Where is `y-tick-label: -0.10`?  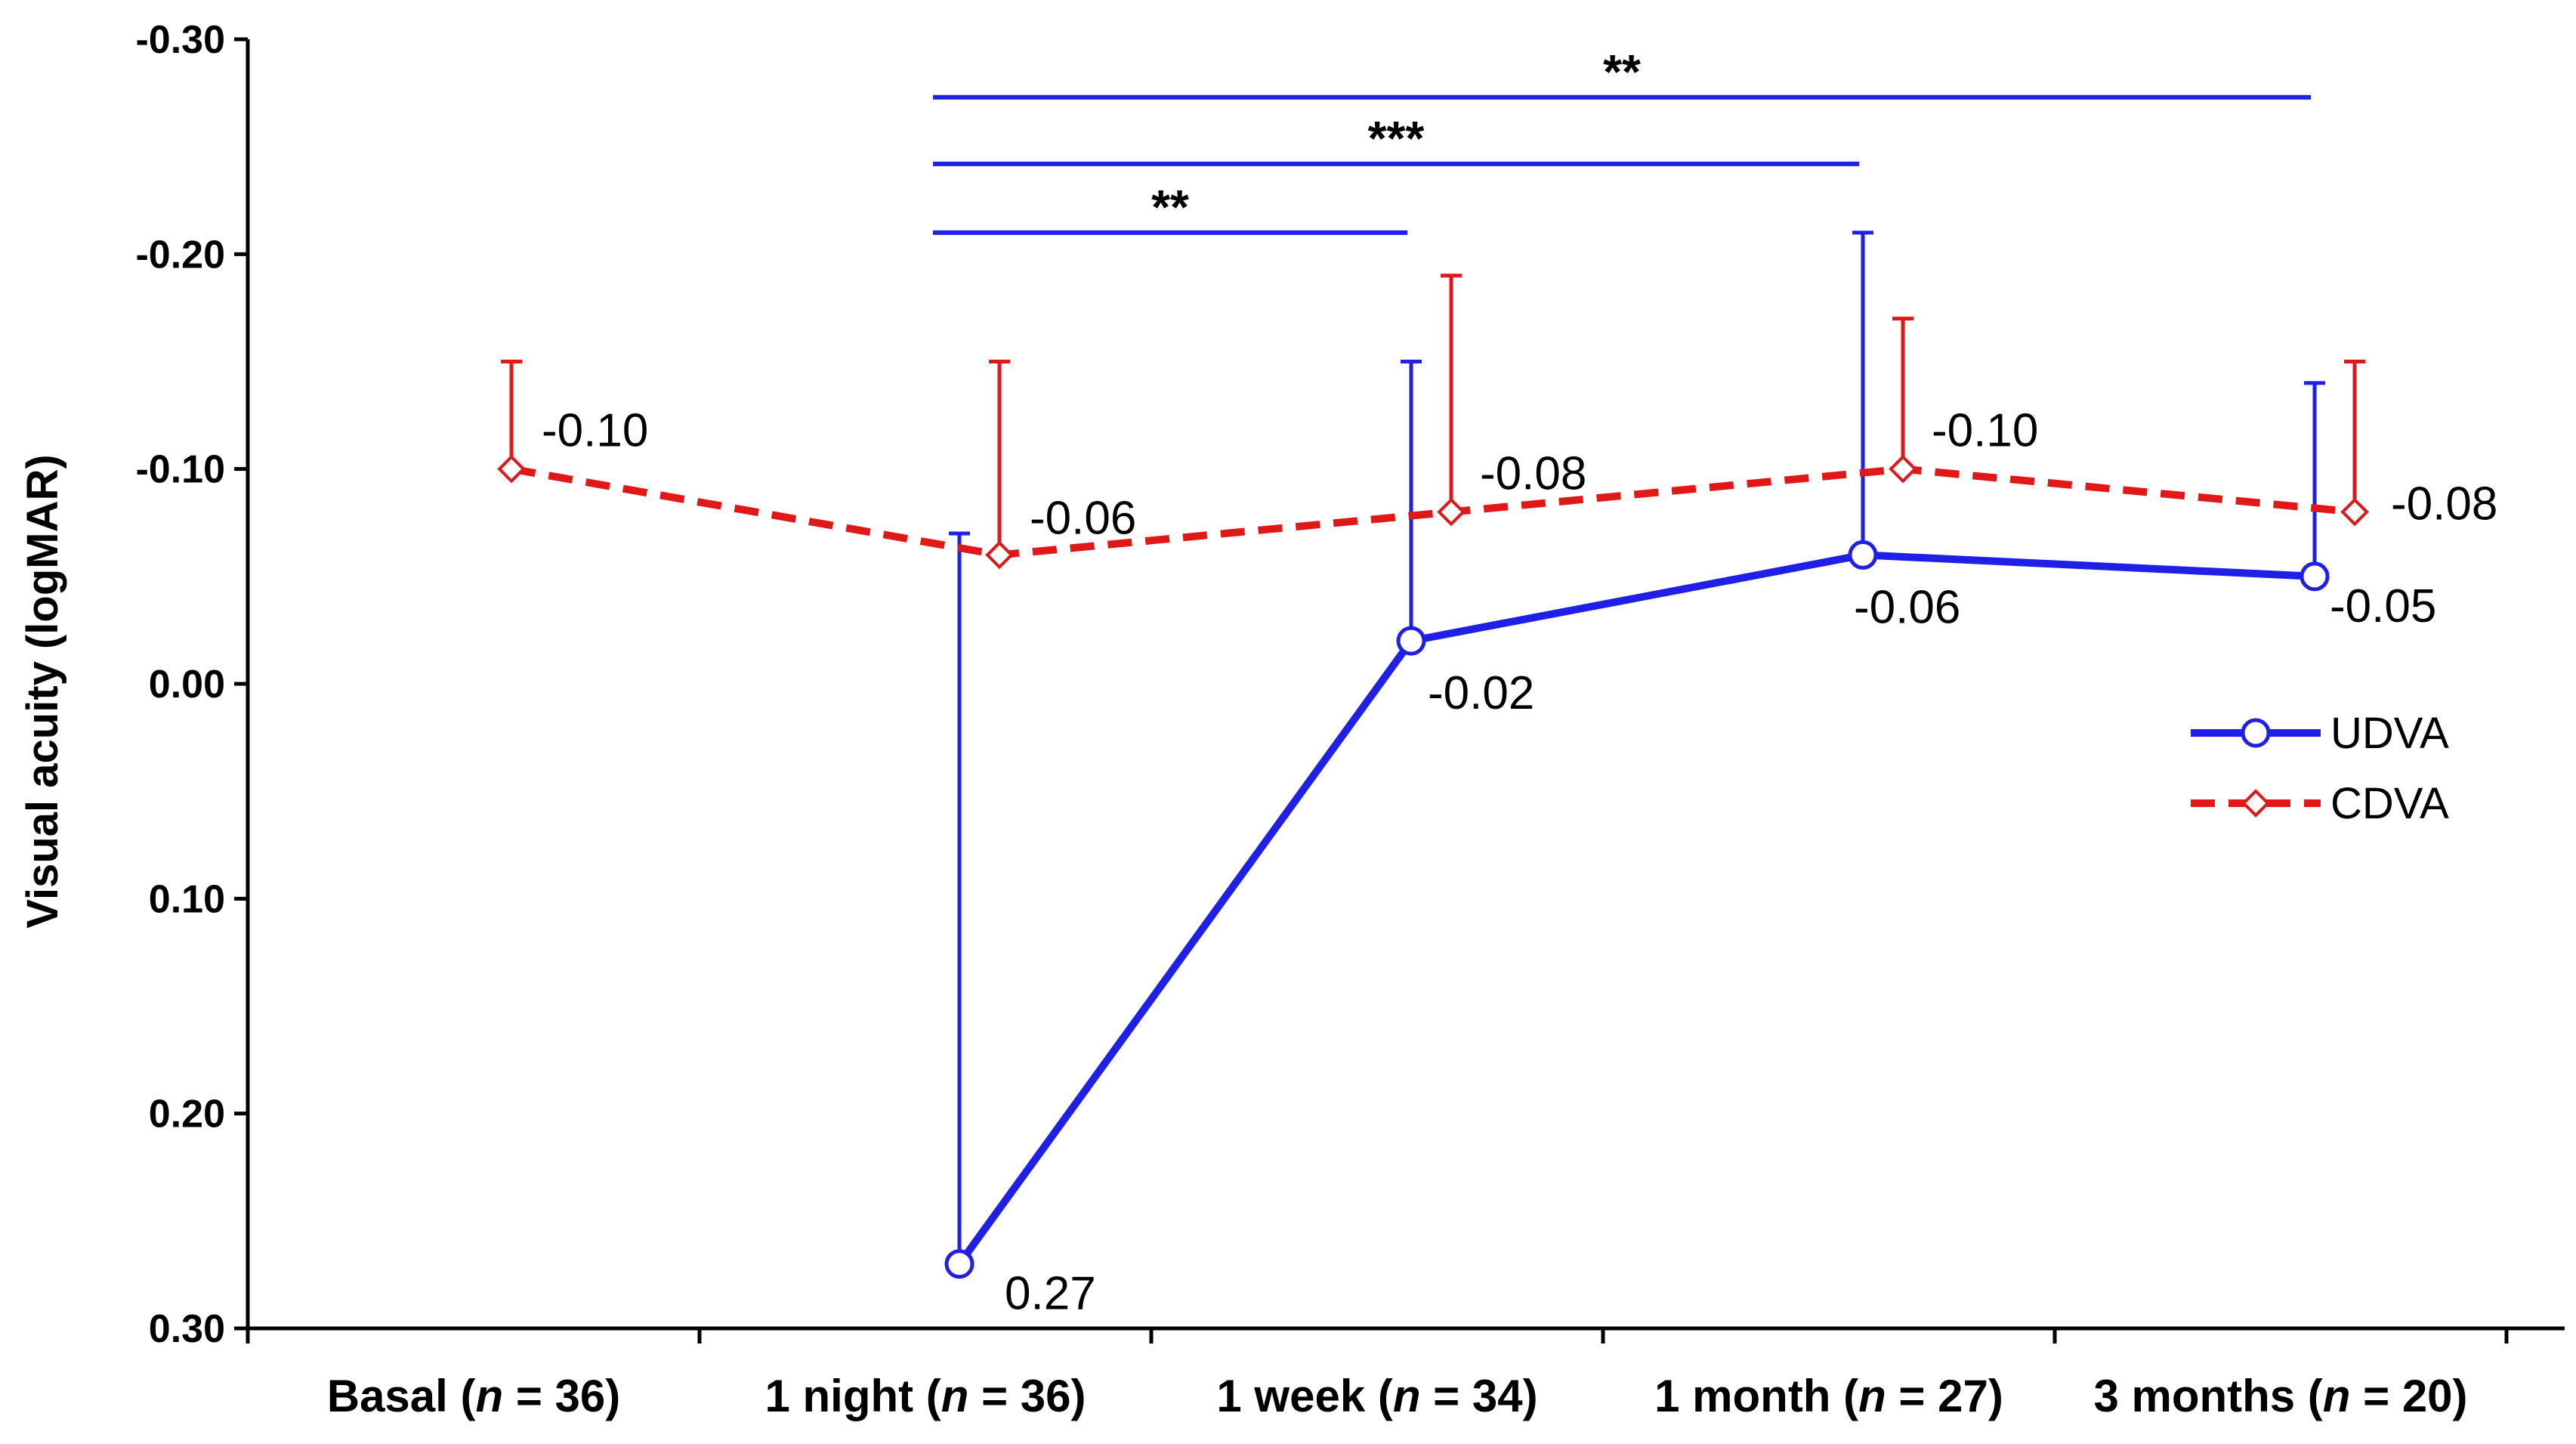 y-tick-label: -0.10 is located at coordinates (180, 470).